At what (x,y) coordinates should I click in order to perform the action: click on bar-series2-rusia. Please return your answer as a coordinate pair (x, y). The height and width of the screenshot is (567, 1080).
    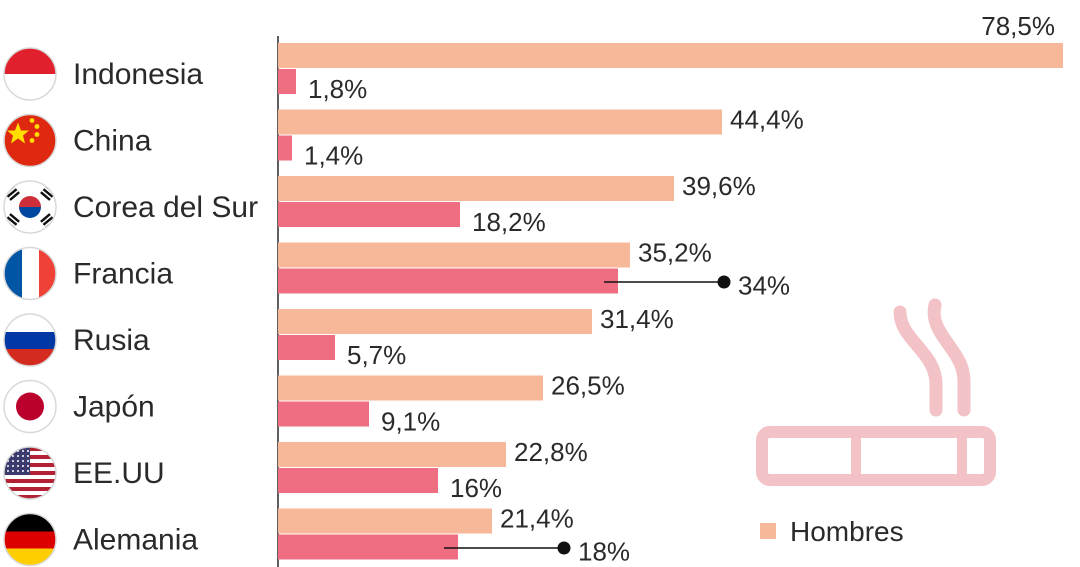
    Looking at the image, I should click on (306, 347).